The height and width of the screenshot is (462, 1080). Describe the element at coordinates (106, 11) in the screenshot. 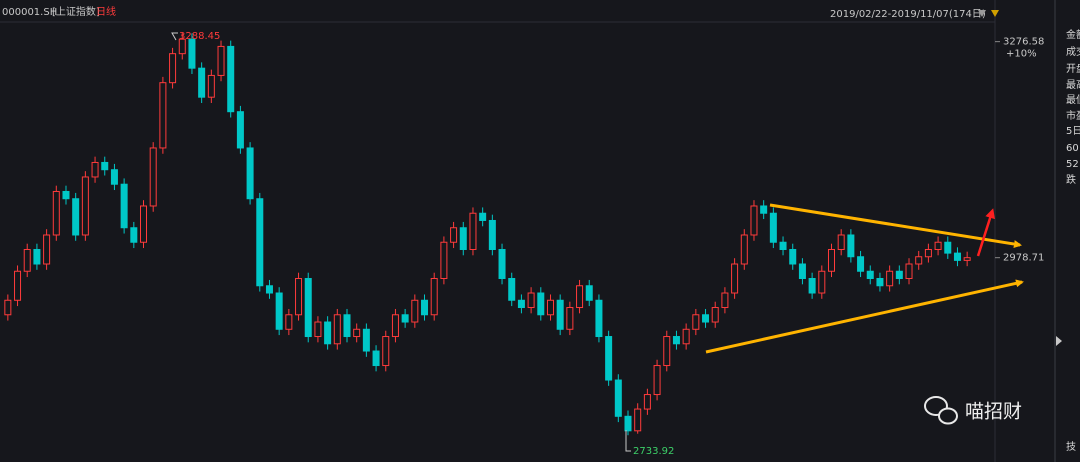

I see `period: 日线` at that location.